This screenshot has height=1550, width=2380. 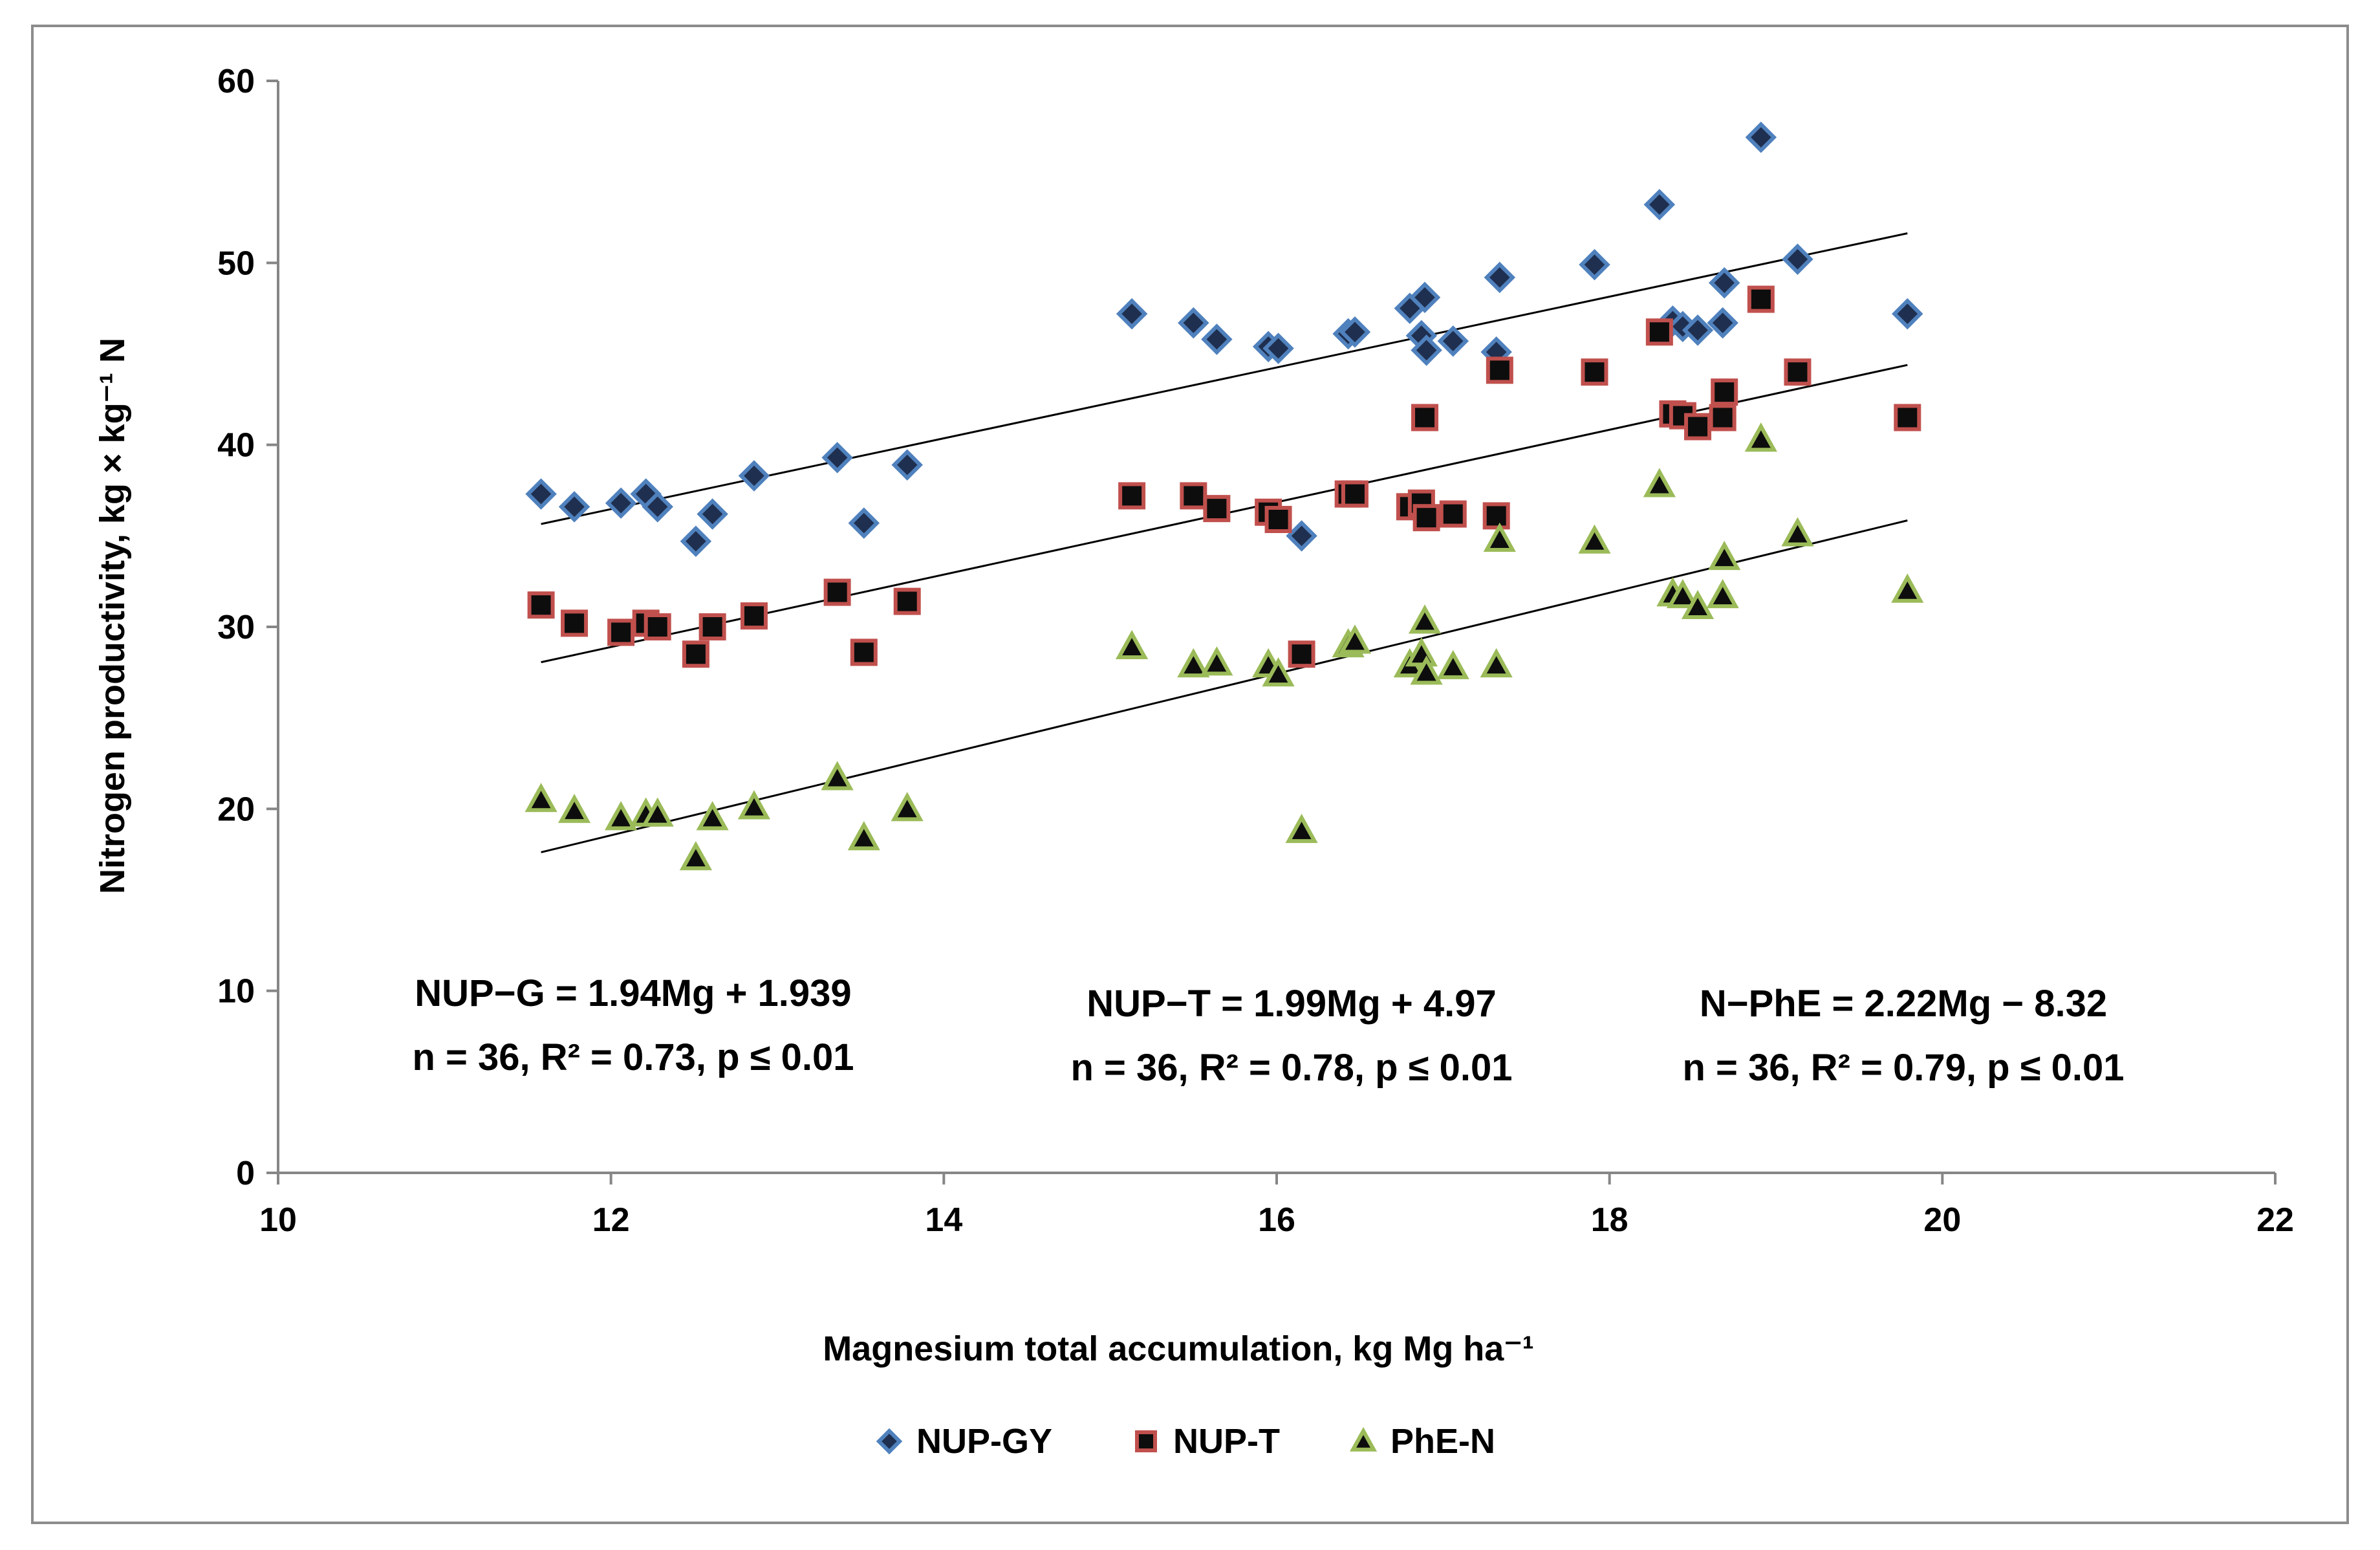 I want to click on trendline-phe-n, so click(x=1224, y=686).